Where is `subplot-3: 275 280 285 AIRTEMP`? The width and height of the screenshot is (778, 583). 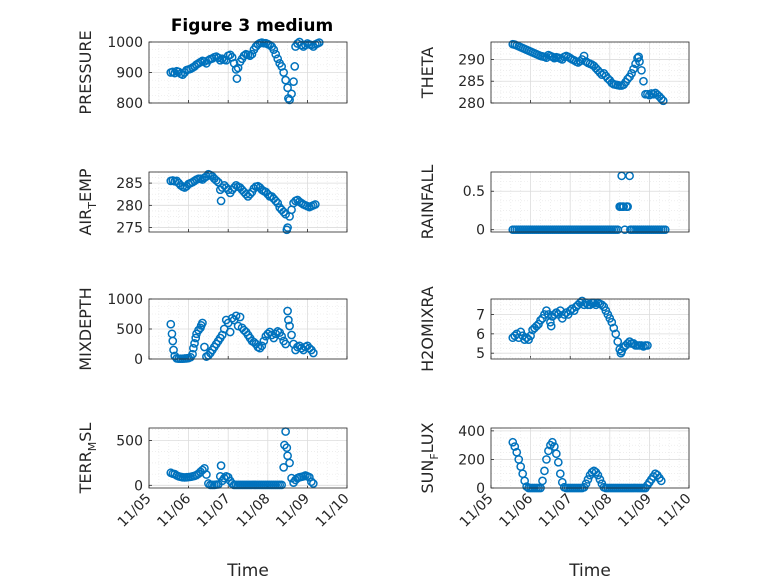 subplot-3: 275 280 285 AIRTEMP is located at coordinates (212, 202).